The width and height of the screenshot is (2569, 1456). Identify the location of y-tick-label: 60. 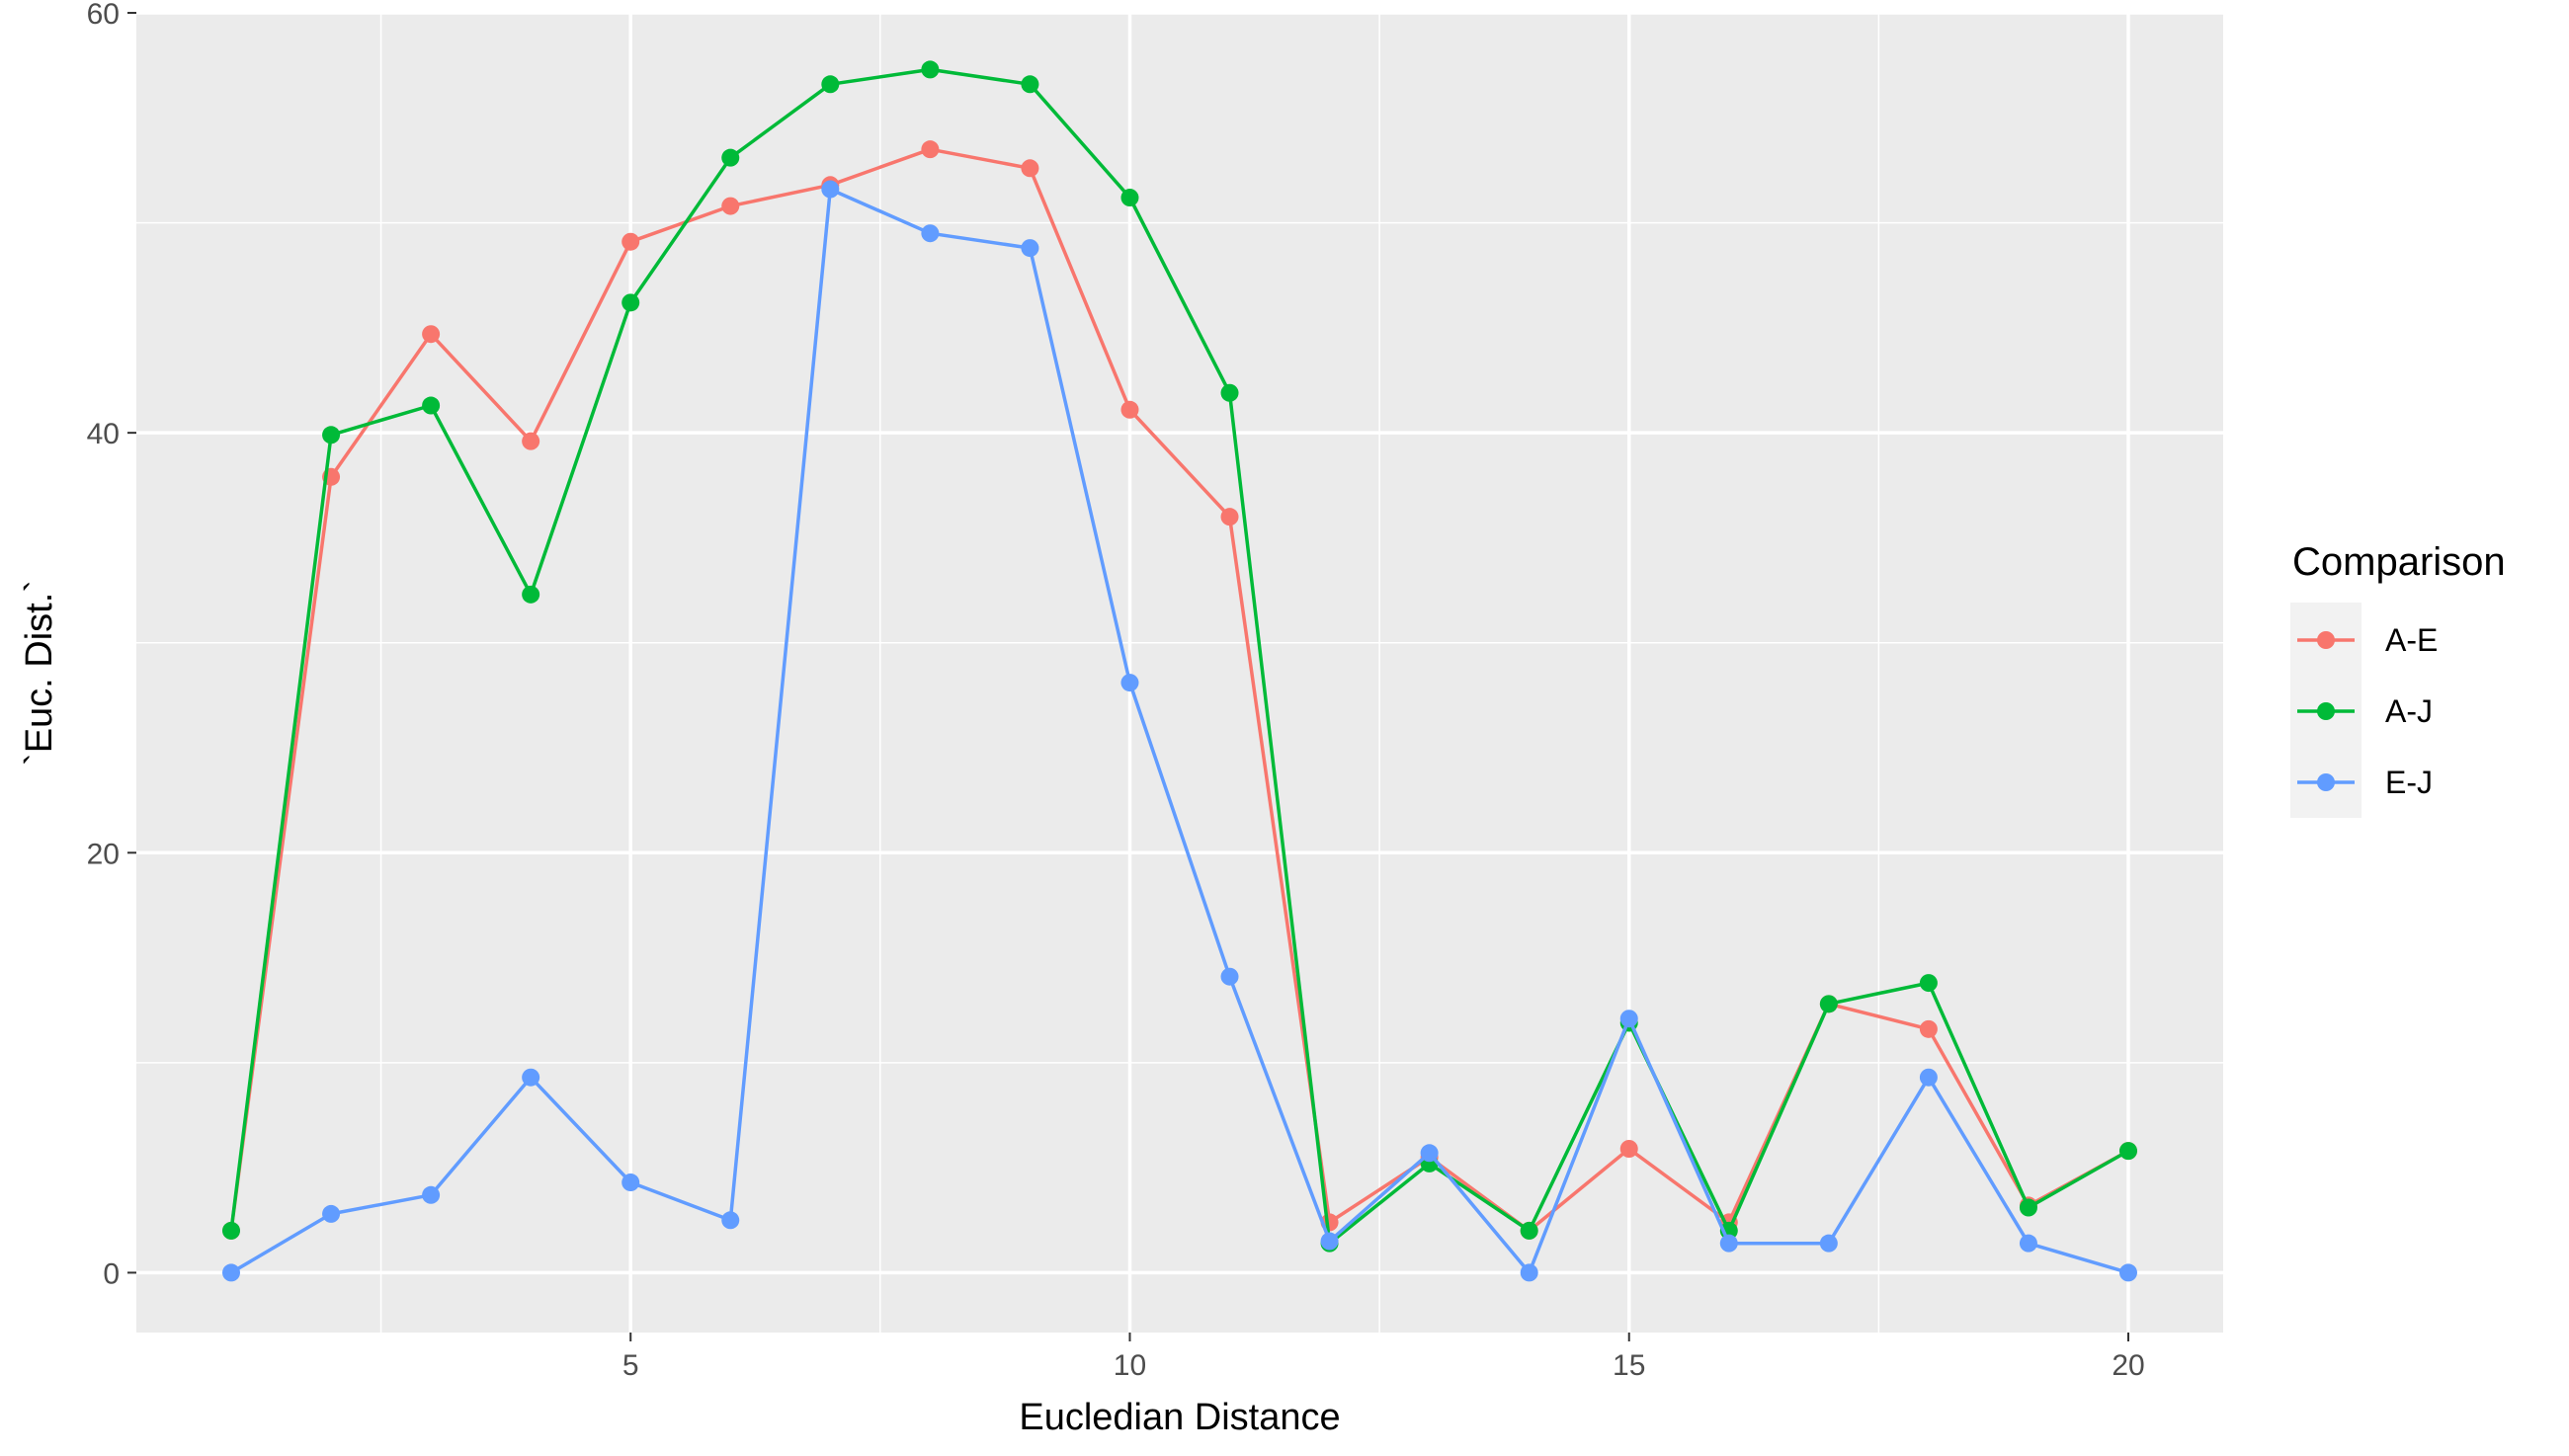
(103, 15).